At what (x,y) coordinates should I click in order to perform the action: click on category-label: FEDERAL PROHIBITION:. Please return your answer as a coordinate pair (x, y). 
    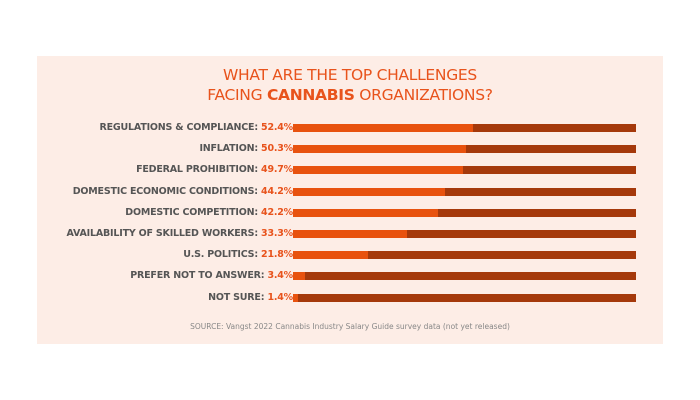
    Looking at the image, I should click on (197, 170).